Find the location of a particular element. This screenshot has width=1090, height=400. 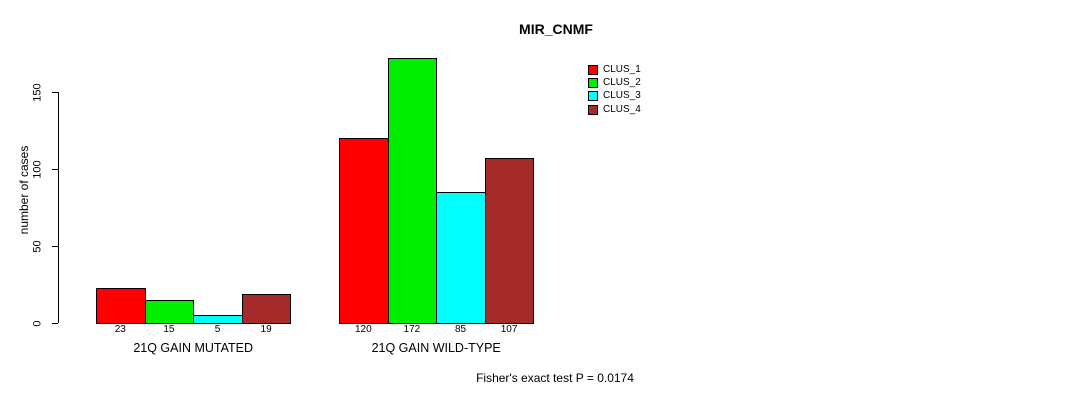

bar-value-label: 85 is located at coordinates (460, 329).